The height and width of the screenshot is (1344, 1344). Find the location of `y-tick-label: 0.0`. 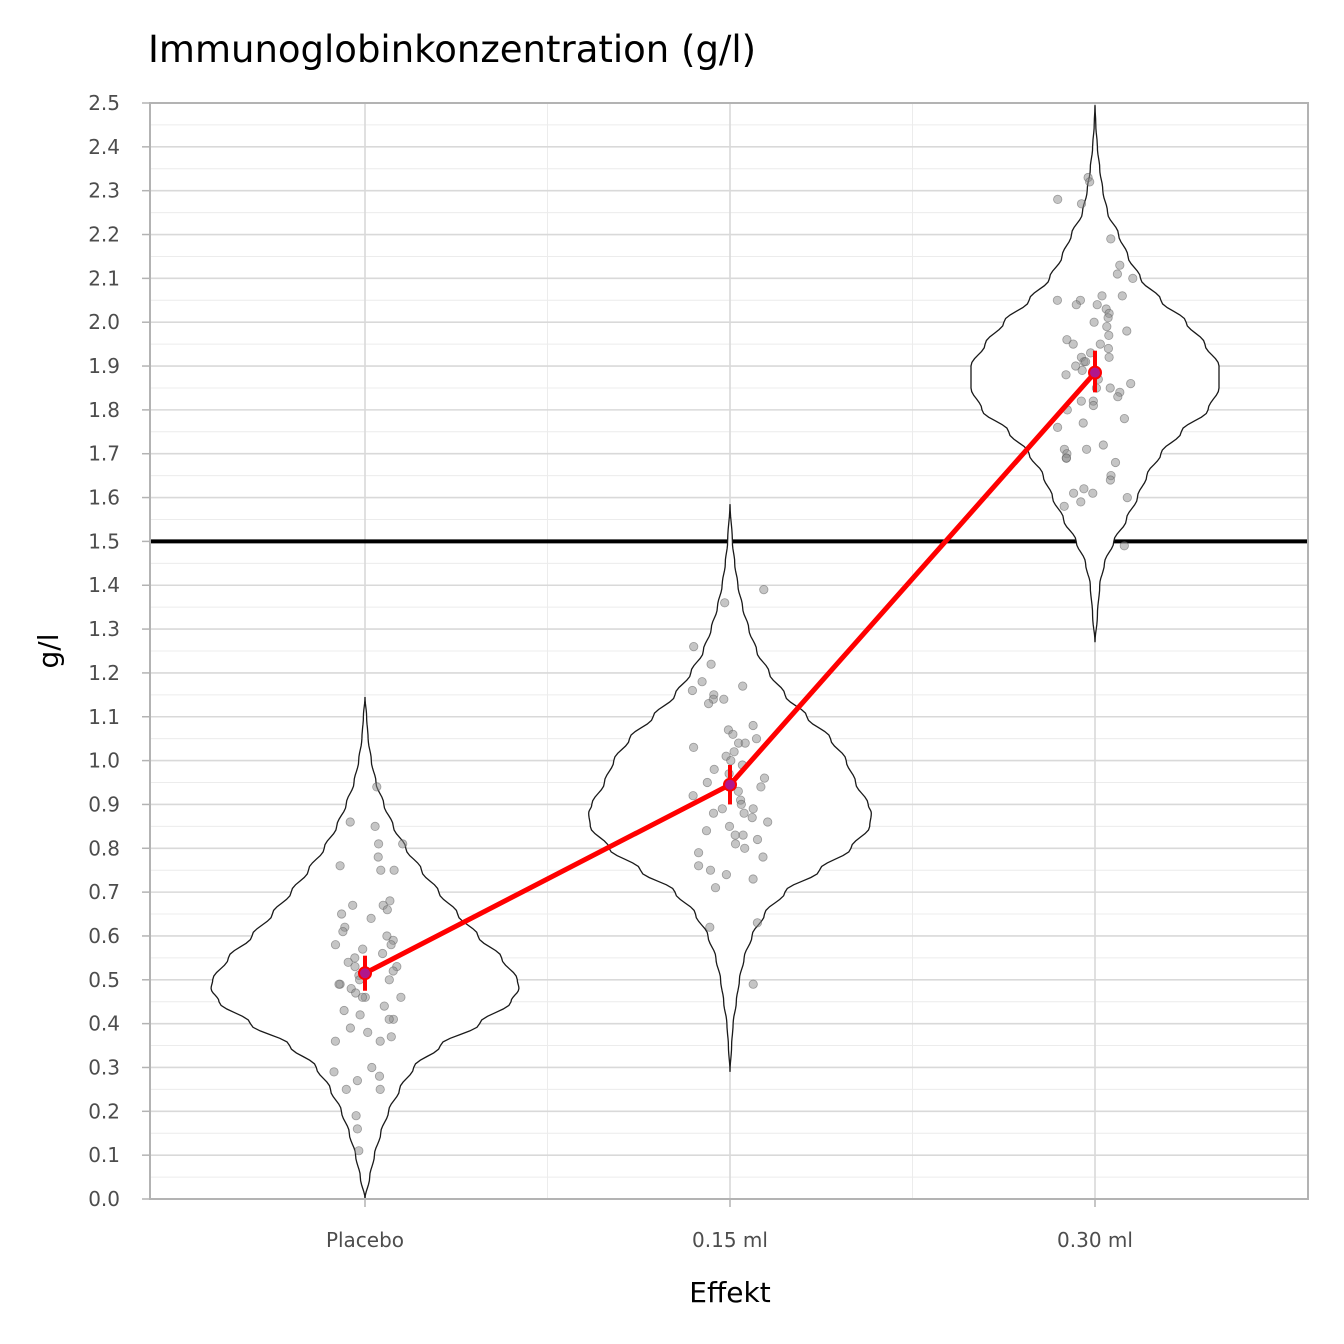

y-tick-label: 0.0 is located at coordinates (104, 1199).